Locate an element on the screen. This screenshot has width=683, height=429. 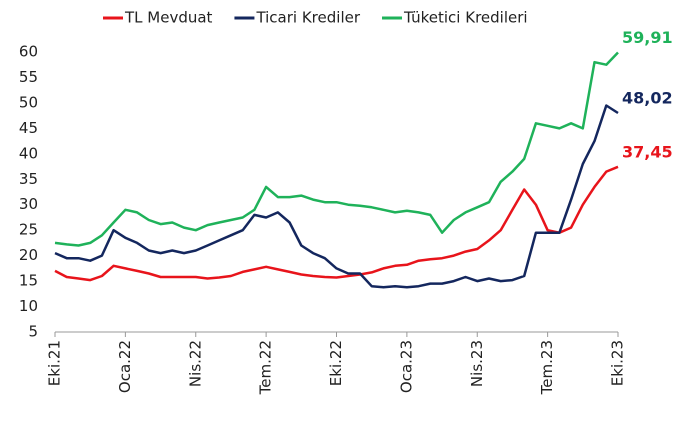
y-tick-label: 5 is located at coordinates (33, 332).